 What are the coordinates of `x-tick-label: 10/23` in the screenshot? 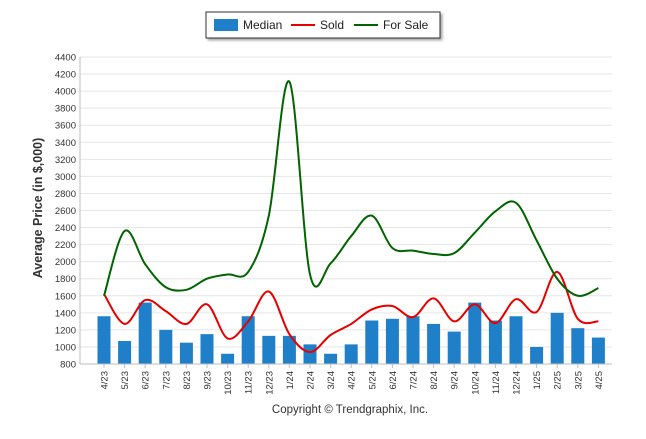 It's located at (228, 383).